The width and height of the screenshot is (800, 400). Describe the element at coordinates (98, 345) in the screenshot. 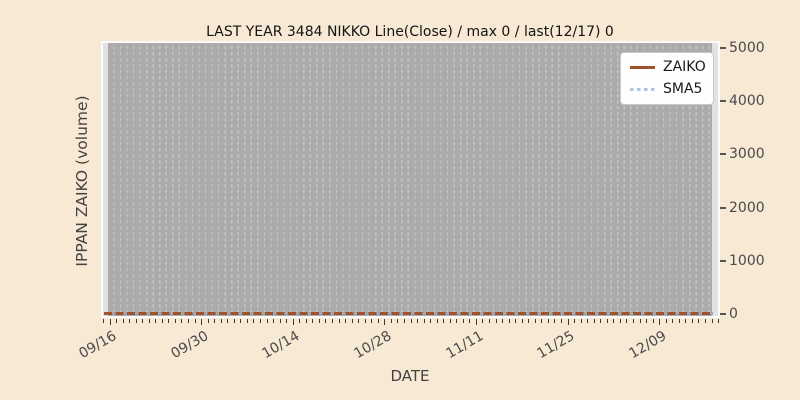

I see `x-tick-label: 09/16` at that location.